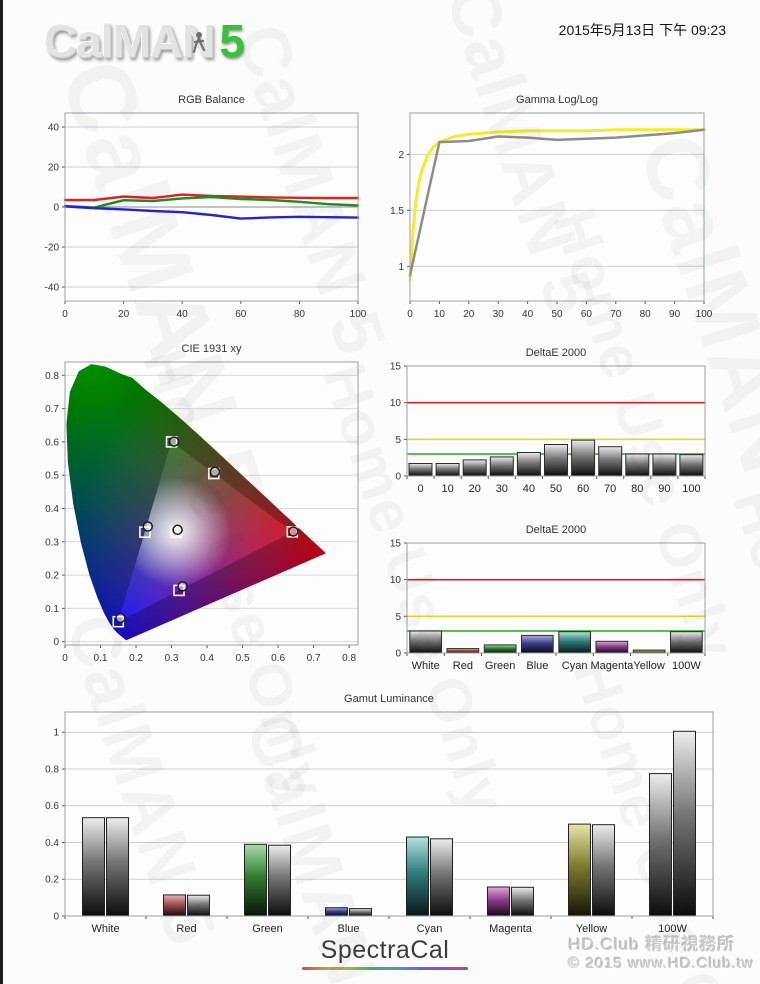 The image size is (760, 984). Describe the element at coordinates (401, 155) in the screenshot. I see `svg-text: 2` at that location.